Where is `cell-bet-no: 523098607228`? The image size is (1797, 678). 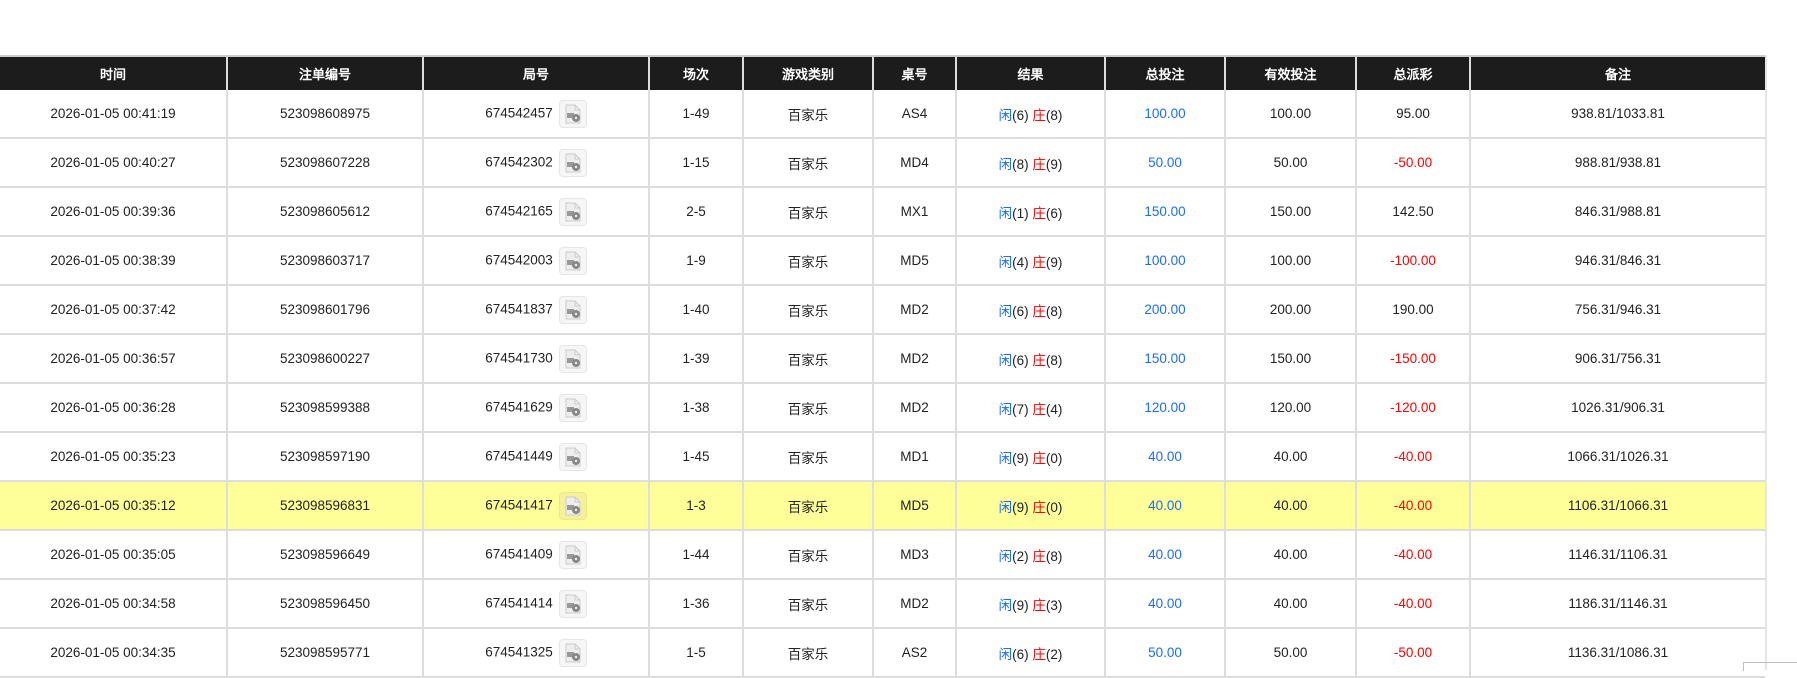 cell-bet-no: 523098607228 is located at coordinates (324, 163).